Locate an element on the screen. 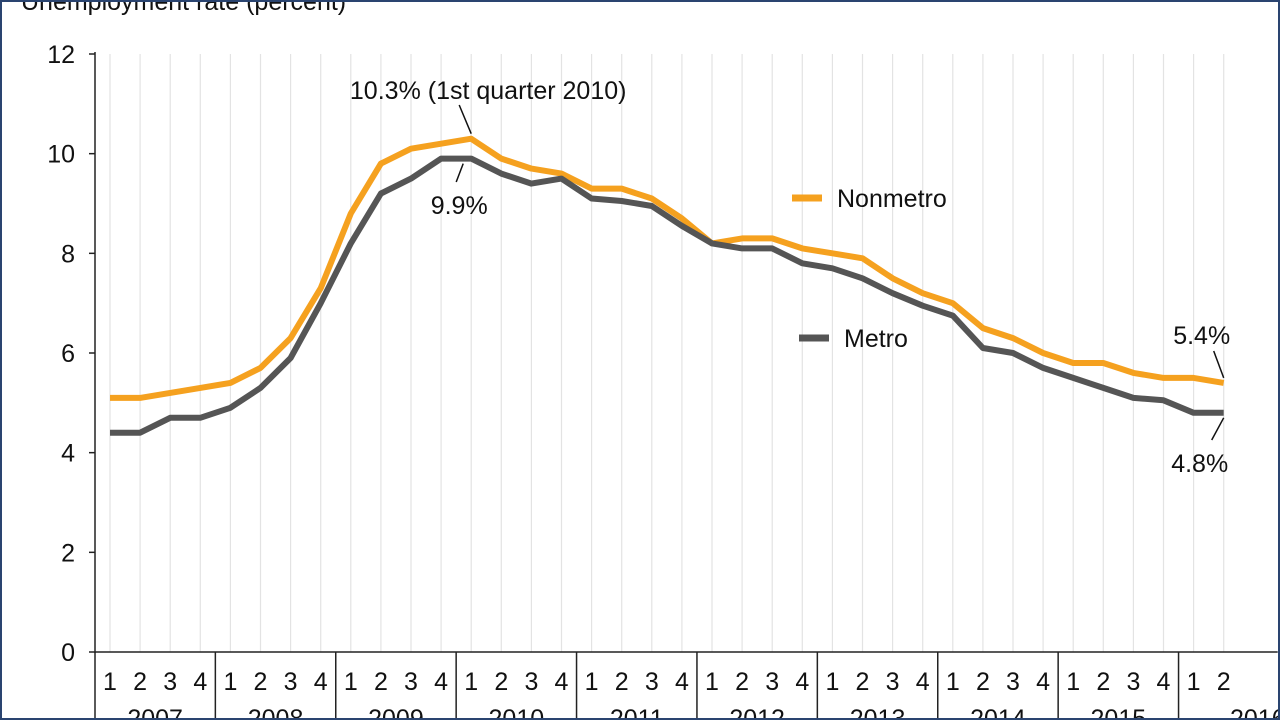 Image resolution: width=1280 pixels, height=720 pixels. y-tick-label: 0 is located at coordinates (68, 653).